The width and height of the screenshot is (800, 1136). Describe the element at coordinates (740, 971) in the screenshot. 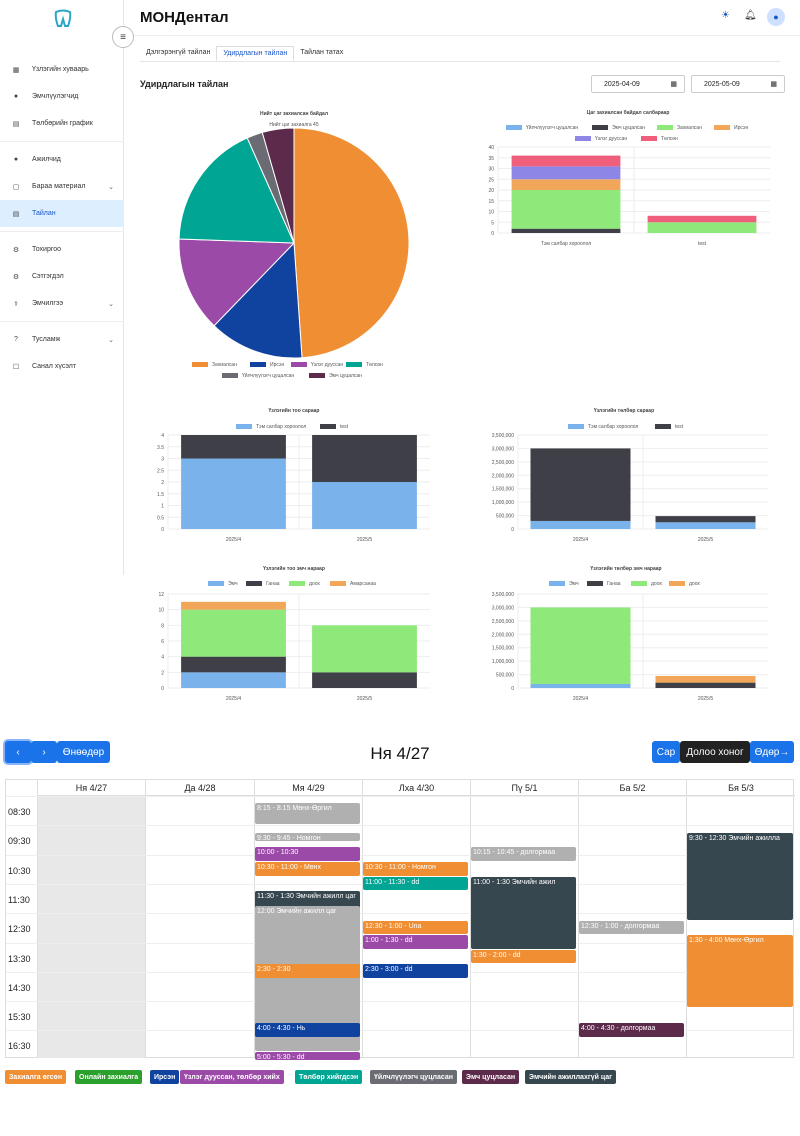

I see `calendar-event: 1:30 - 4:00 Мөнх-Өргил` at that location.